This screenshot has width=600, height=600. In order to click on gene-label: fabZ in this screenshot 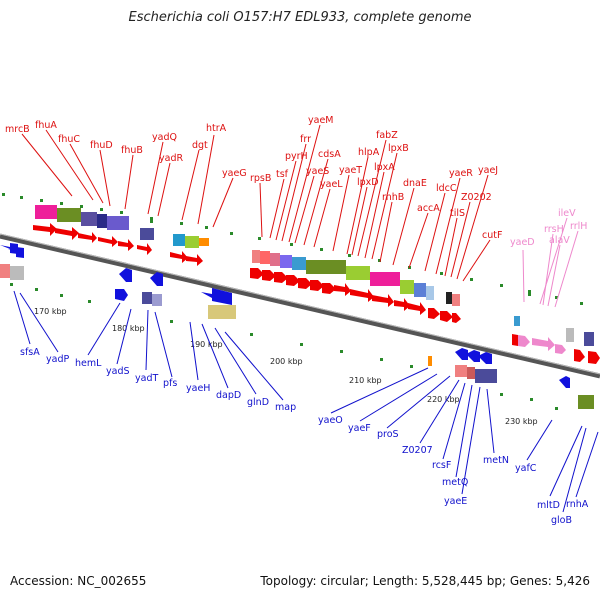, I will do `click(387, 135)`.